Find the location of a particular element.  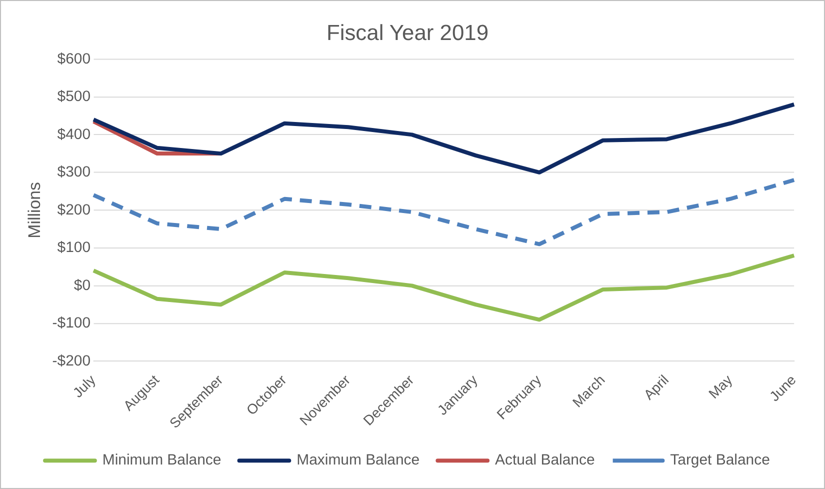

y-tick-label: -$200 is located at coordinates (71, 361).